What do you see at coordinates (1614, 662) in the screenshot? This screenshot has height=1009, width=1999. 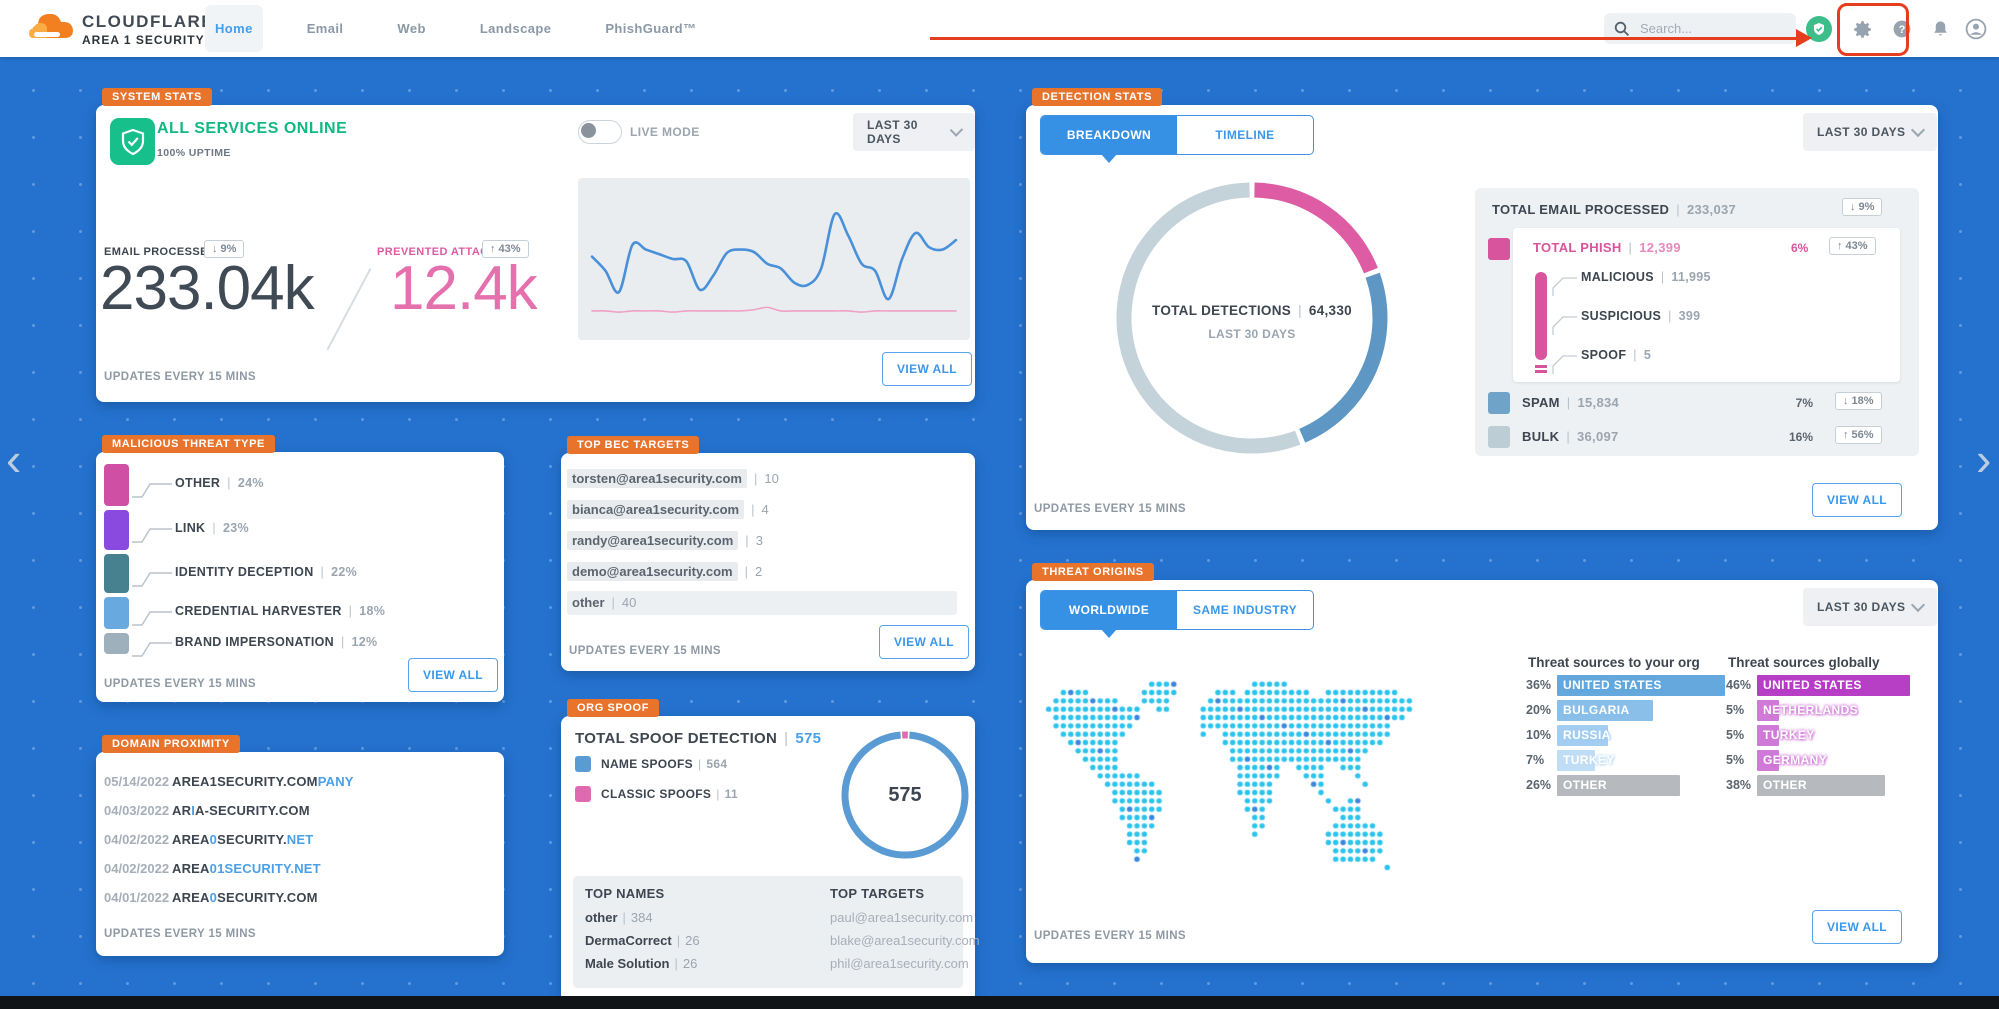 I see `org-sources-header: Threat sources to your org` at bounding box center [1614, 662].